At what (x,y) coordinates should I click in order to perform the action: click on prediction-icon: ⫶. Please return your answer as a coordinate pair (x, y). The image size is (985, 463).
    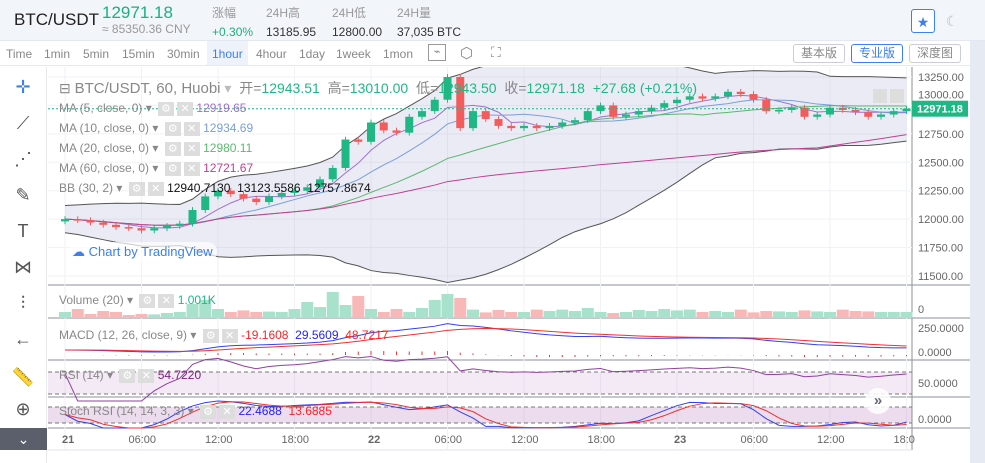
    Looking at the image, I should click on (23, 303).